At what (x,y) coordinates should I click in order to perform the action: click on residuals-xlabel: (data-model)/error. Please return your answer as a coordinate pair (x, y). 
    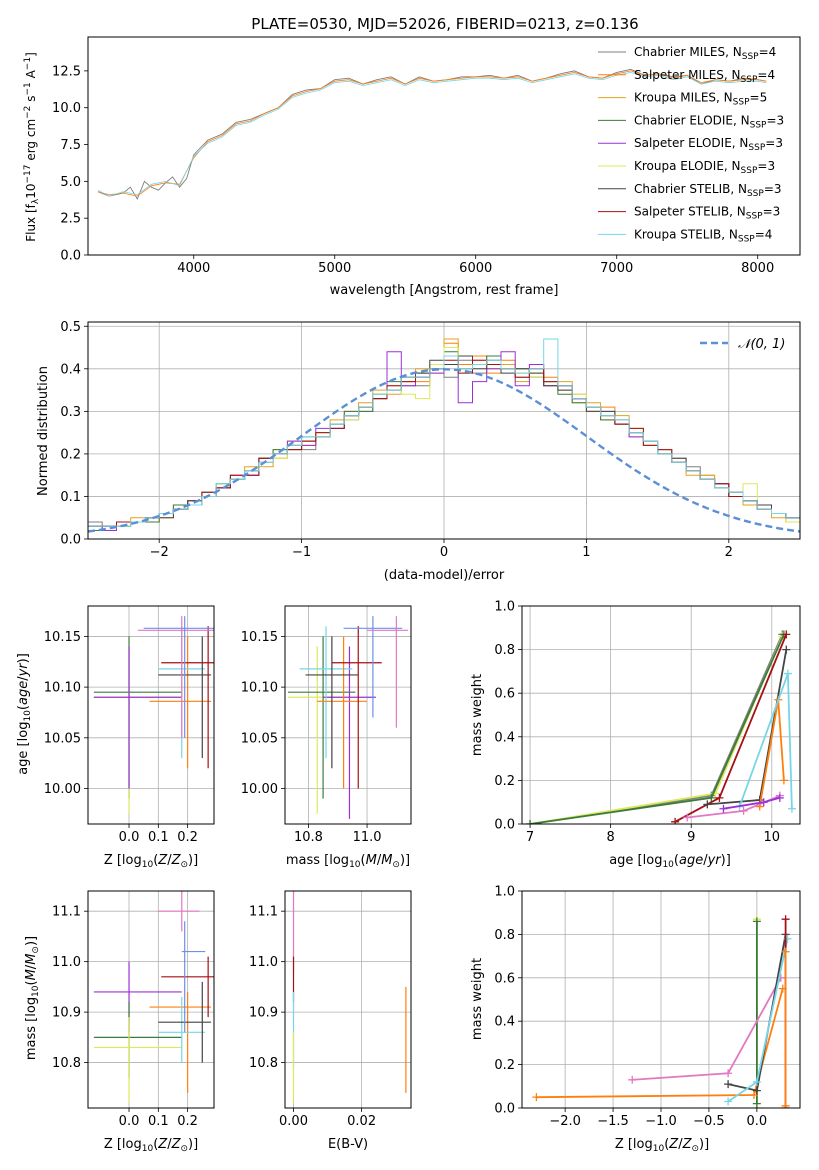
    Looking at the image, I should click on (444, 575).